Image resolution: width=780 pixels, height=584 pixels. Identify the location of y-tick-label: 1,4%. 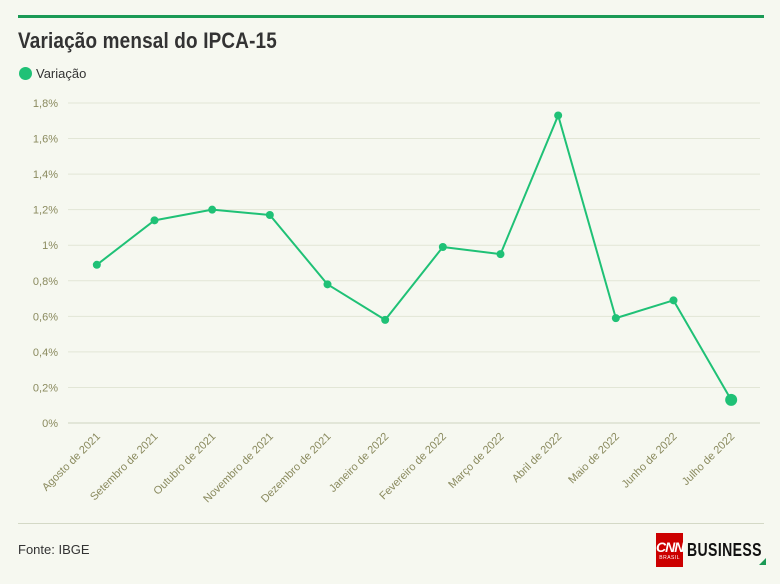
(45, 175).